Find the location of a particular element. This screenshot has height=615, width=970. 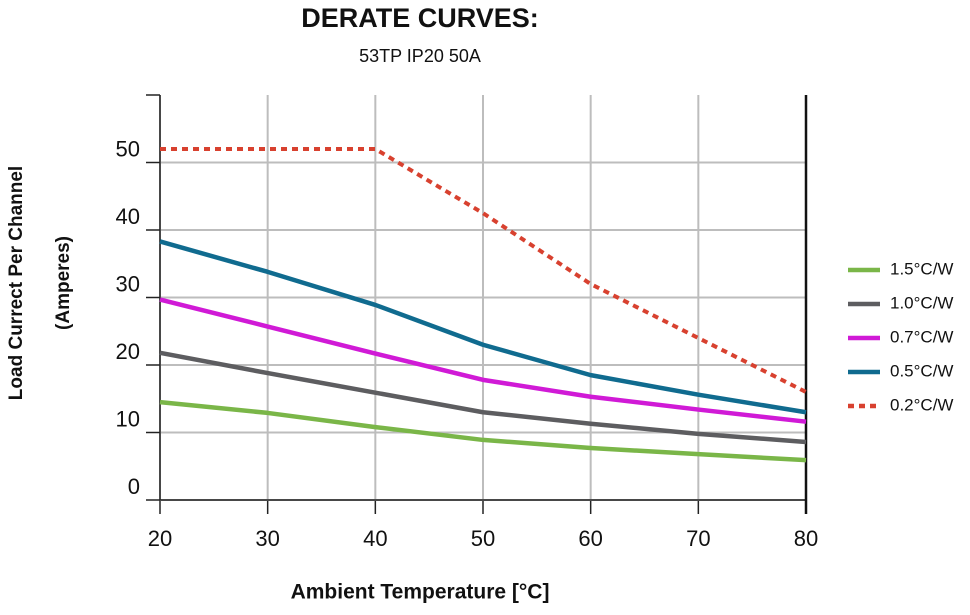

y-axis-label: Load Currect Per Channel is located at coordinates (16, 283).